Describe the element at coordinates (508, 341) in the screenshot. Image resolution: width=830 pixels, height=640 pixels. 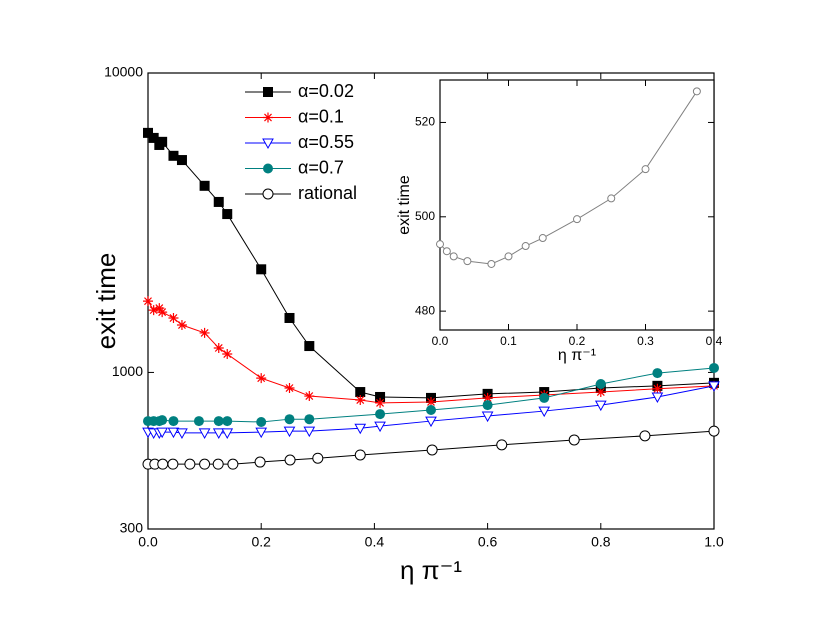
I see `x-tick-label: 0.1` at that location.